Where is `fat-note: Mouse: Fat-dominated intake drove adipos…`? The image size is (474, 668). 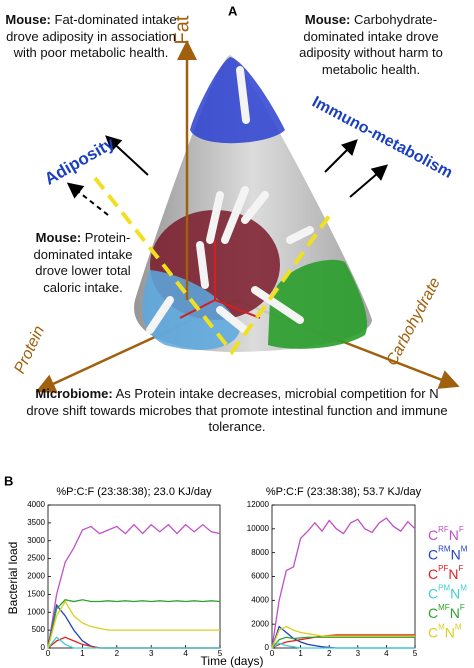
fat-note: Mouse: Fat-dominated intake drove adipos… is located at coordinates (91, 37).